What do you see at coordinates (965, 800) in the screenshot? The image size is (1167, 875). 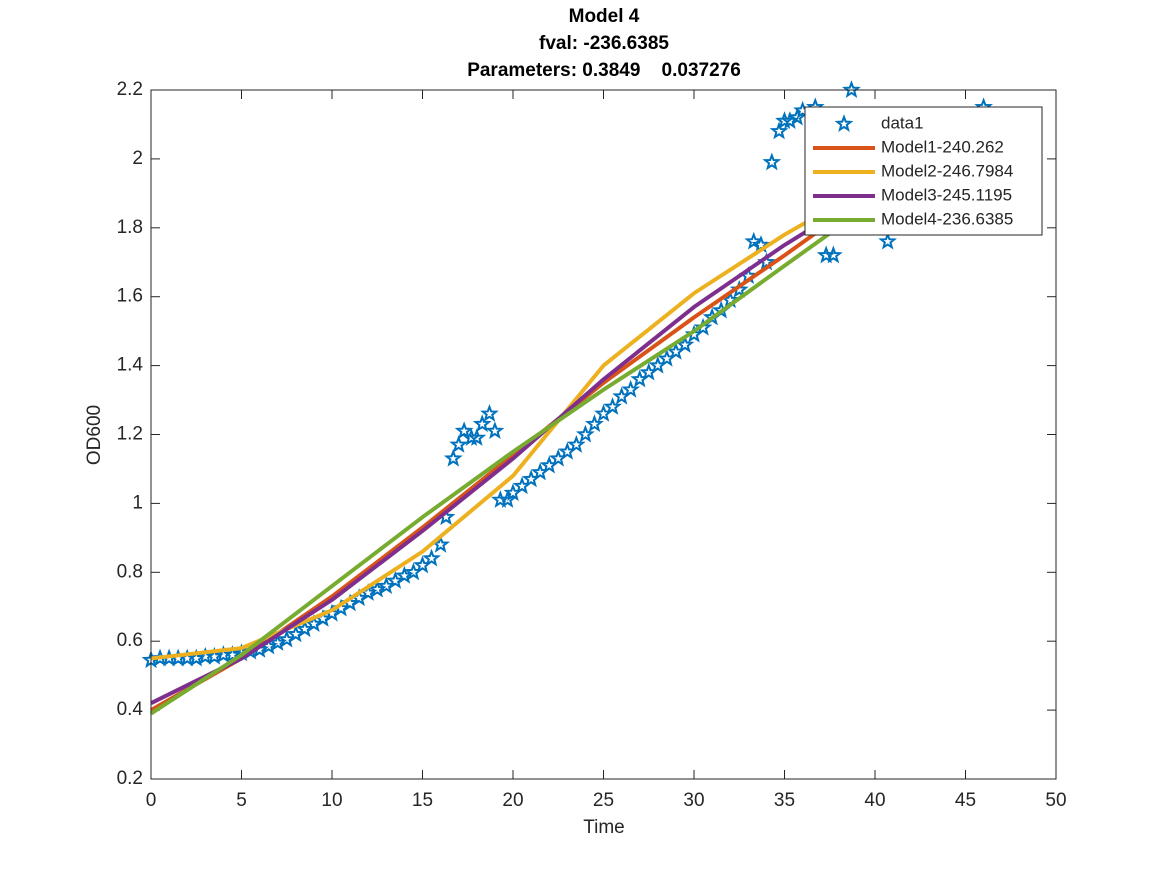 I see `x-tick-label: 45` at bounding box center [965, 800].